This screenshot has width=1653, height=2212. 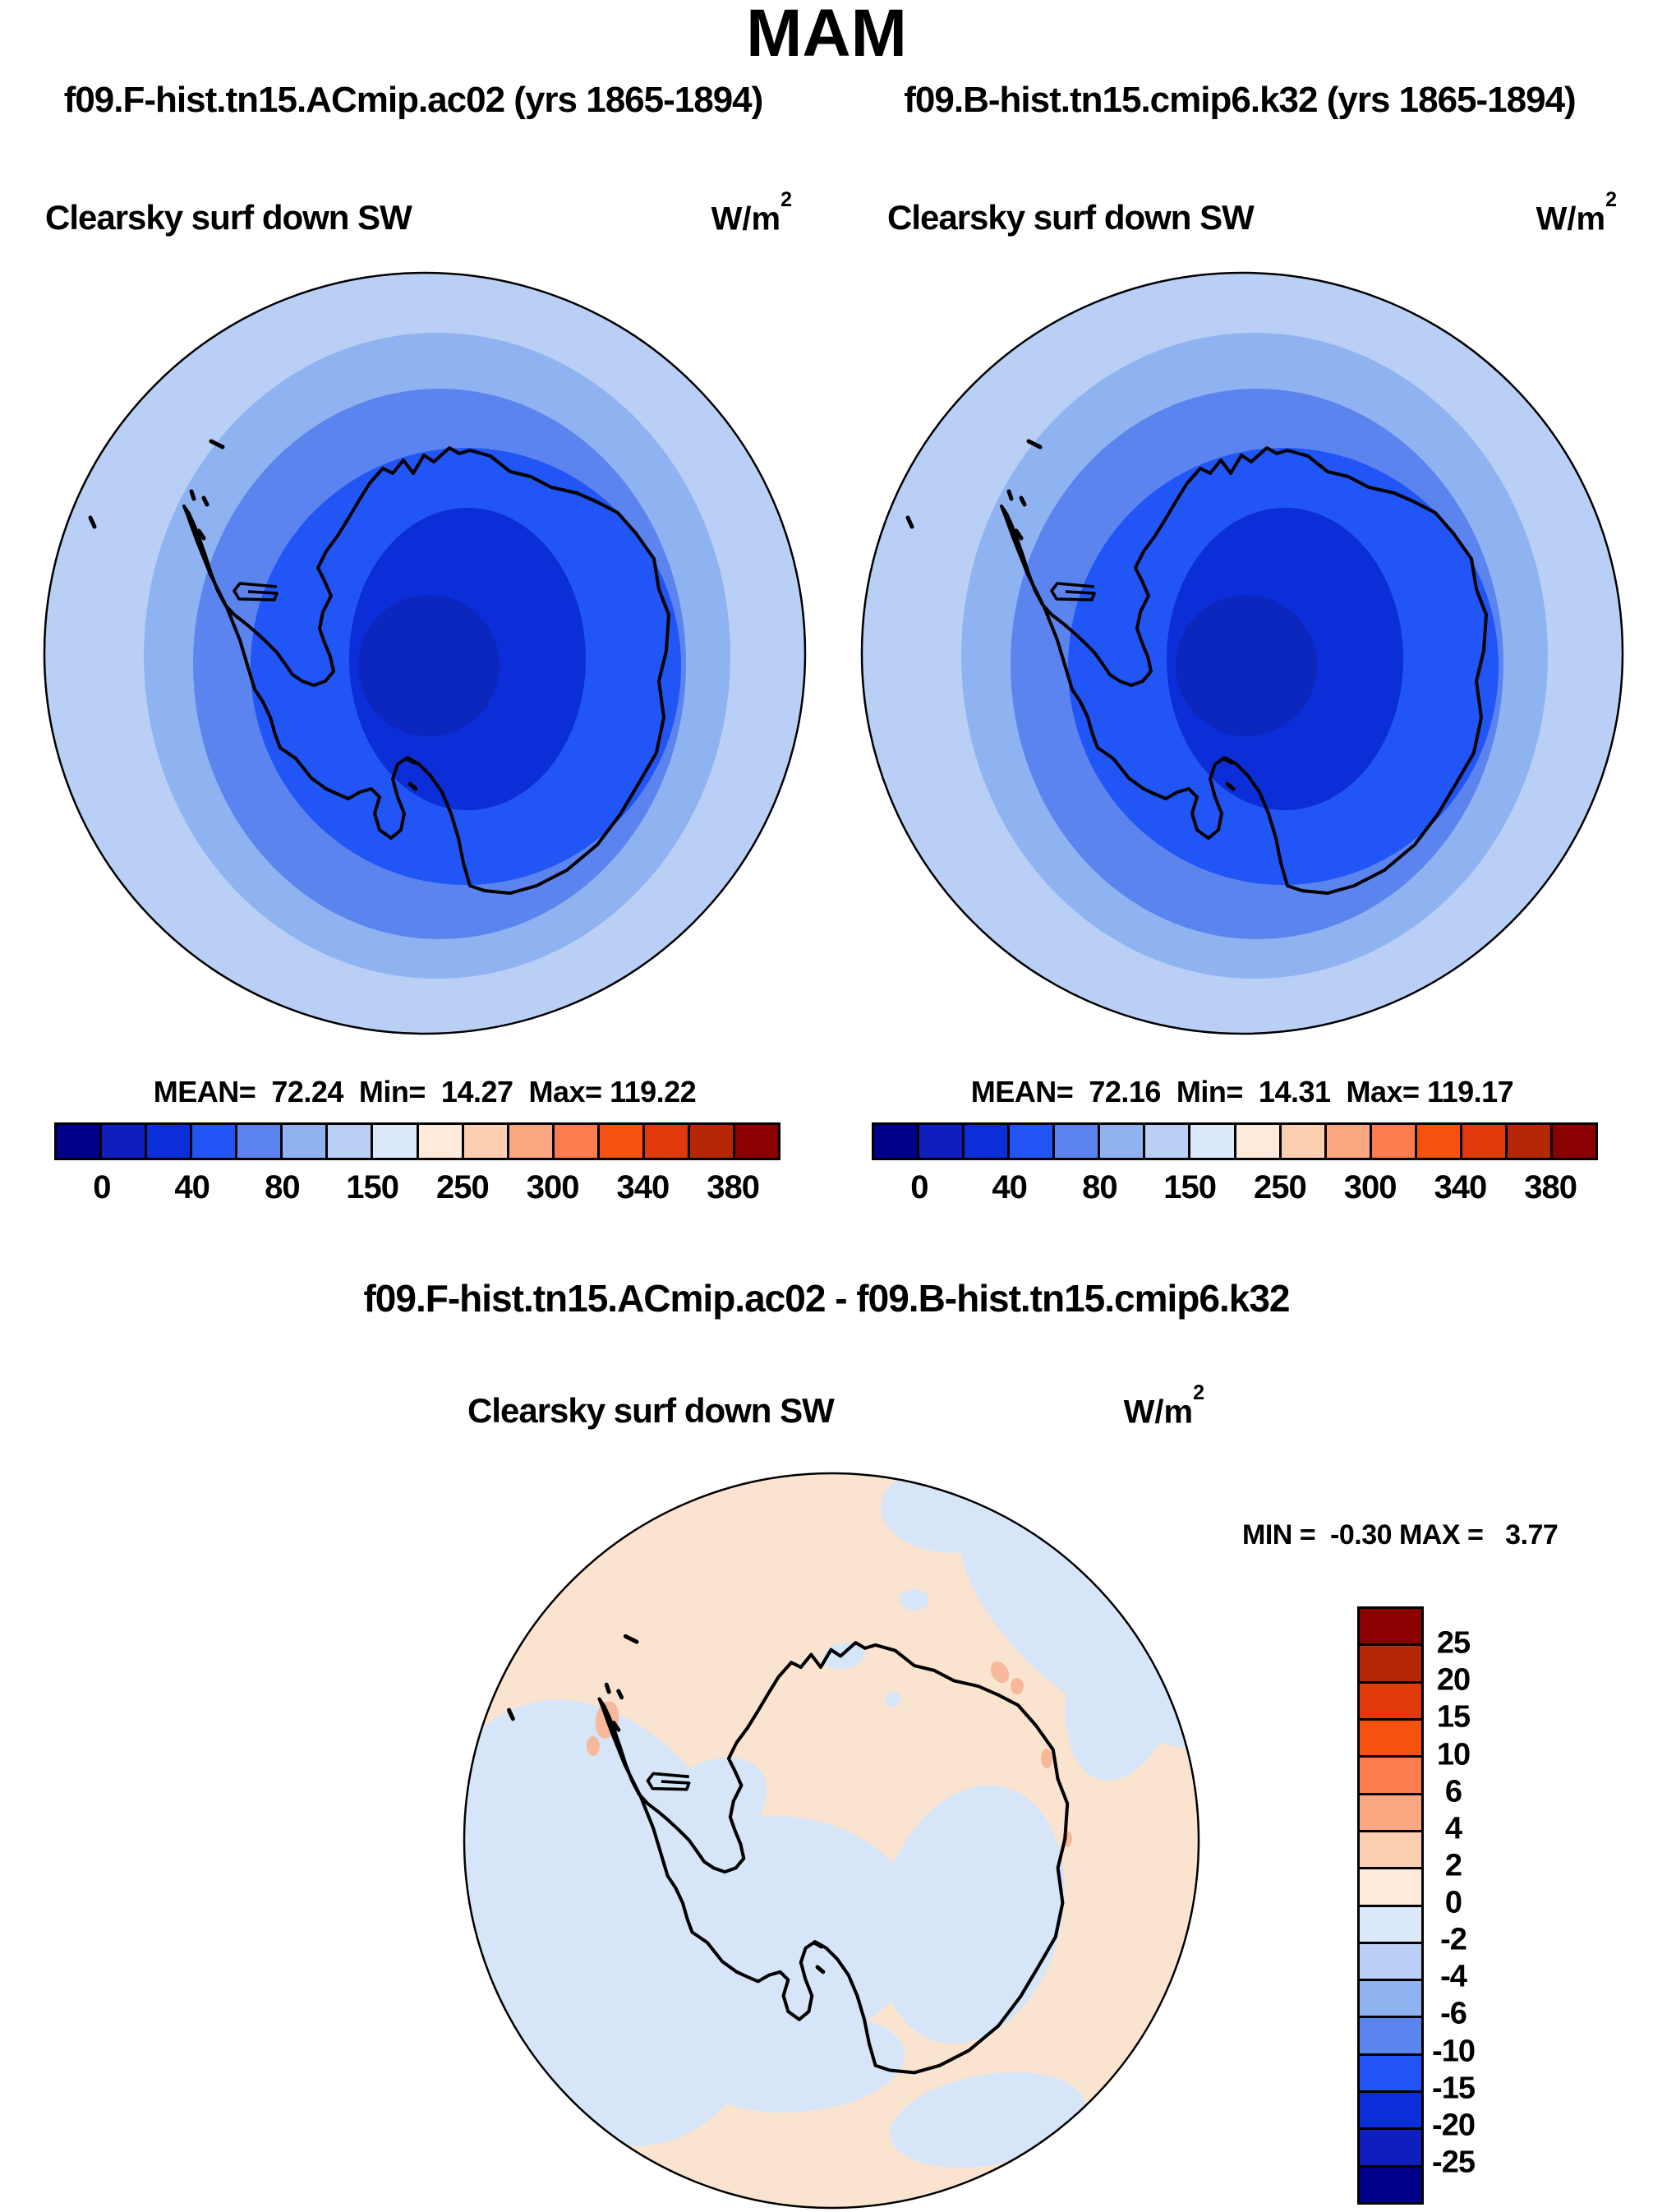 What do you see at coordinates (425, 1091) in the screenshot?
I see `panel-a-stats: MEAN= 72.24 Min= 14.27 Max= 119.22` at bounding box center [425, 1091].